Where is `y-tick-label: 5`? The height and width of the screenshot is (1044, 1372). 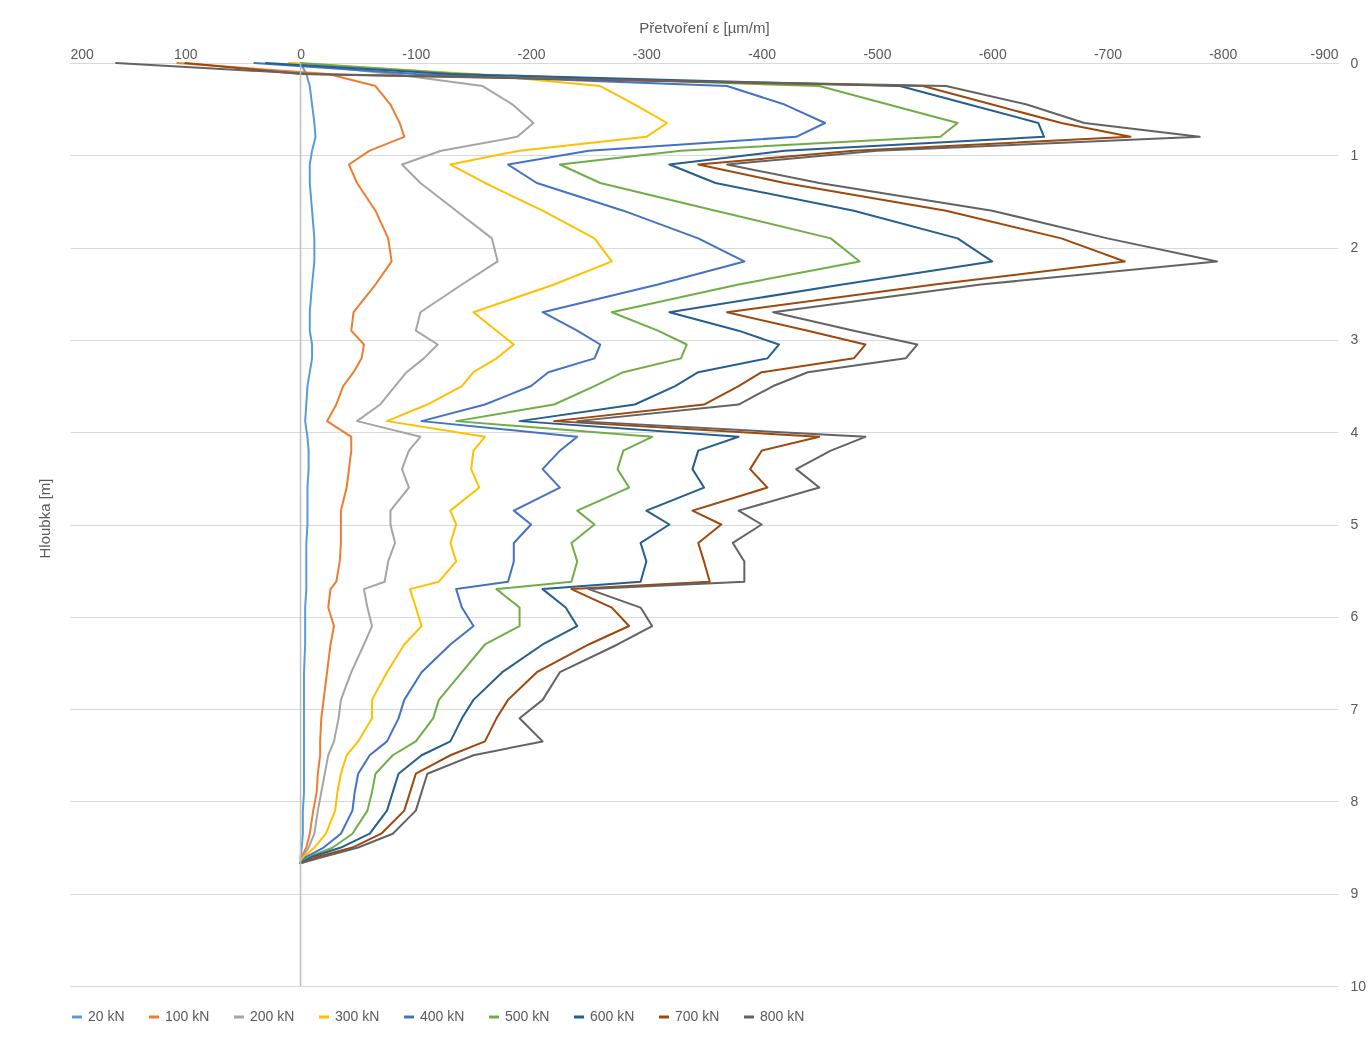 y-tick-label: 5 is located at coordinates (1354, 524).